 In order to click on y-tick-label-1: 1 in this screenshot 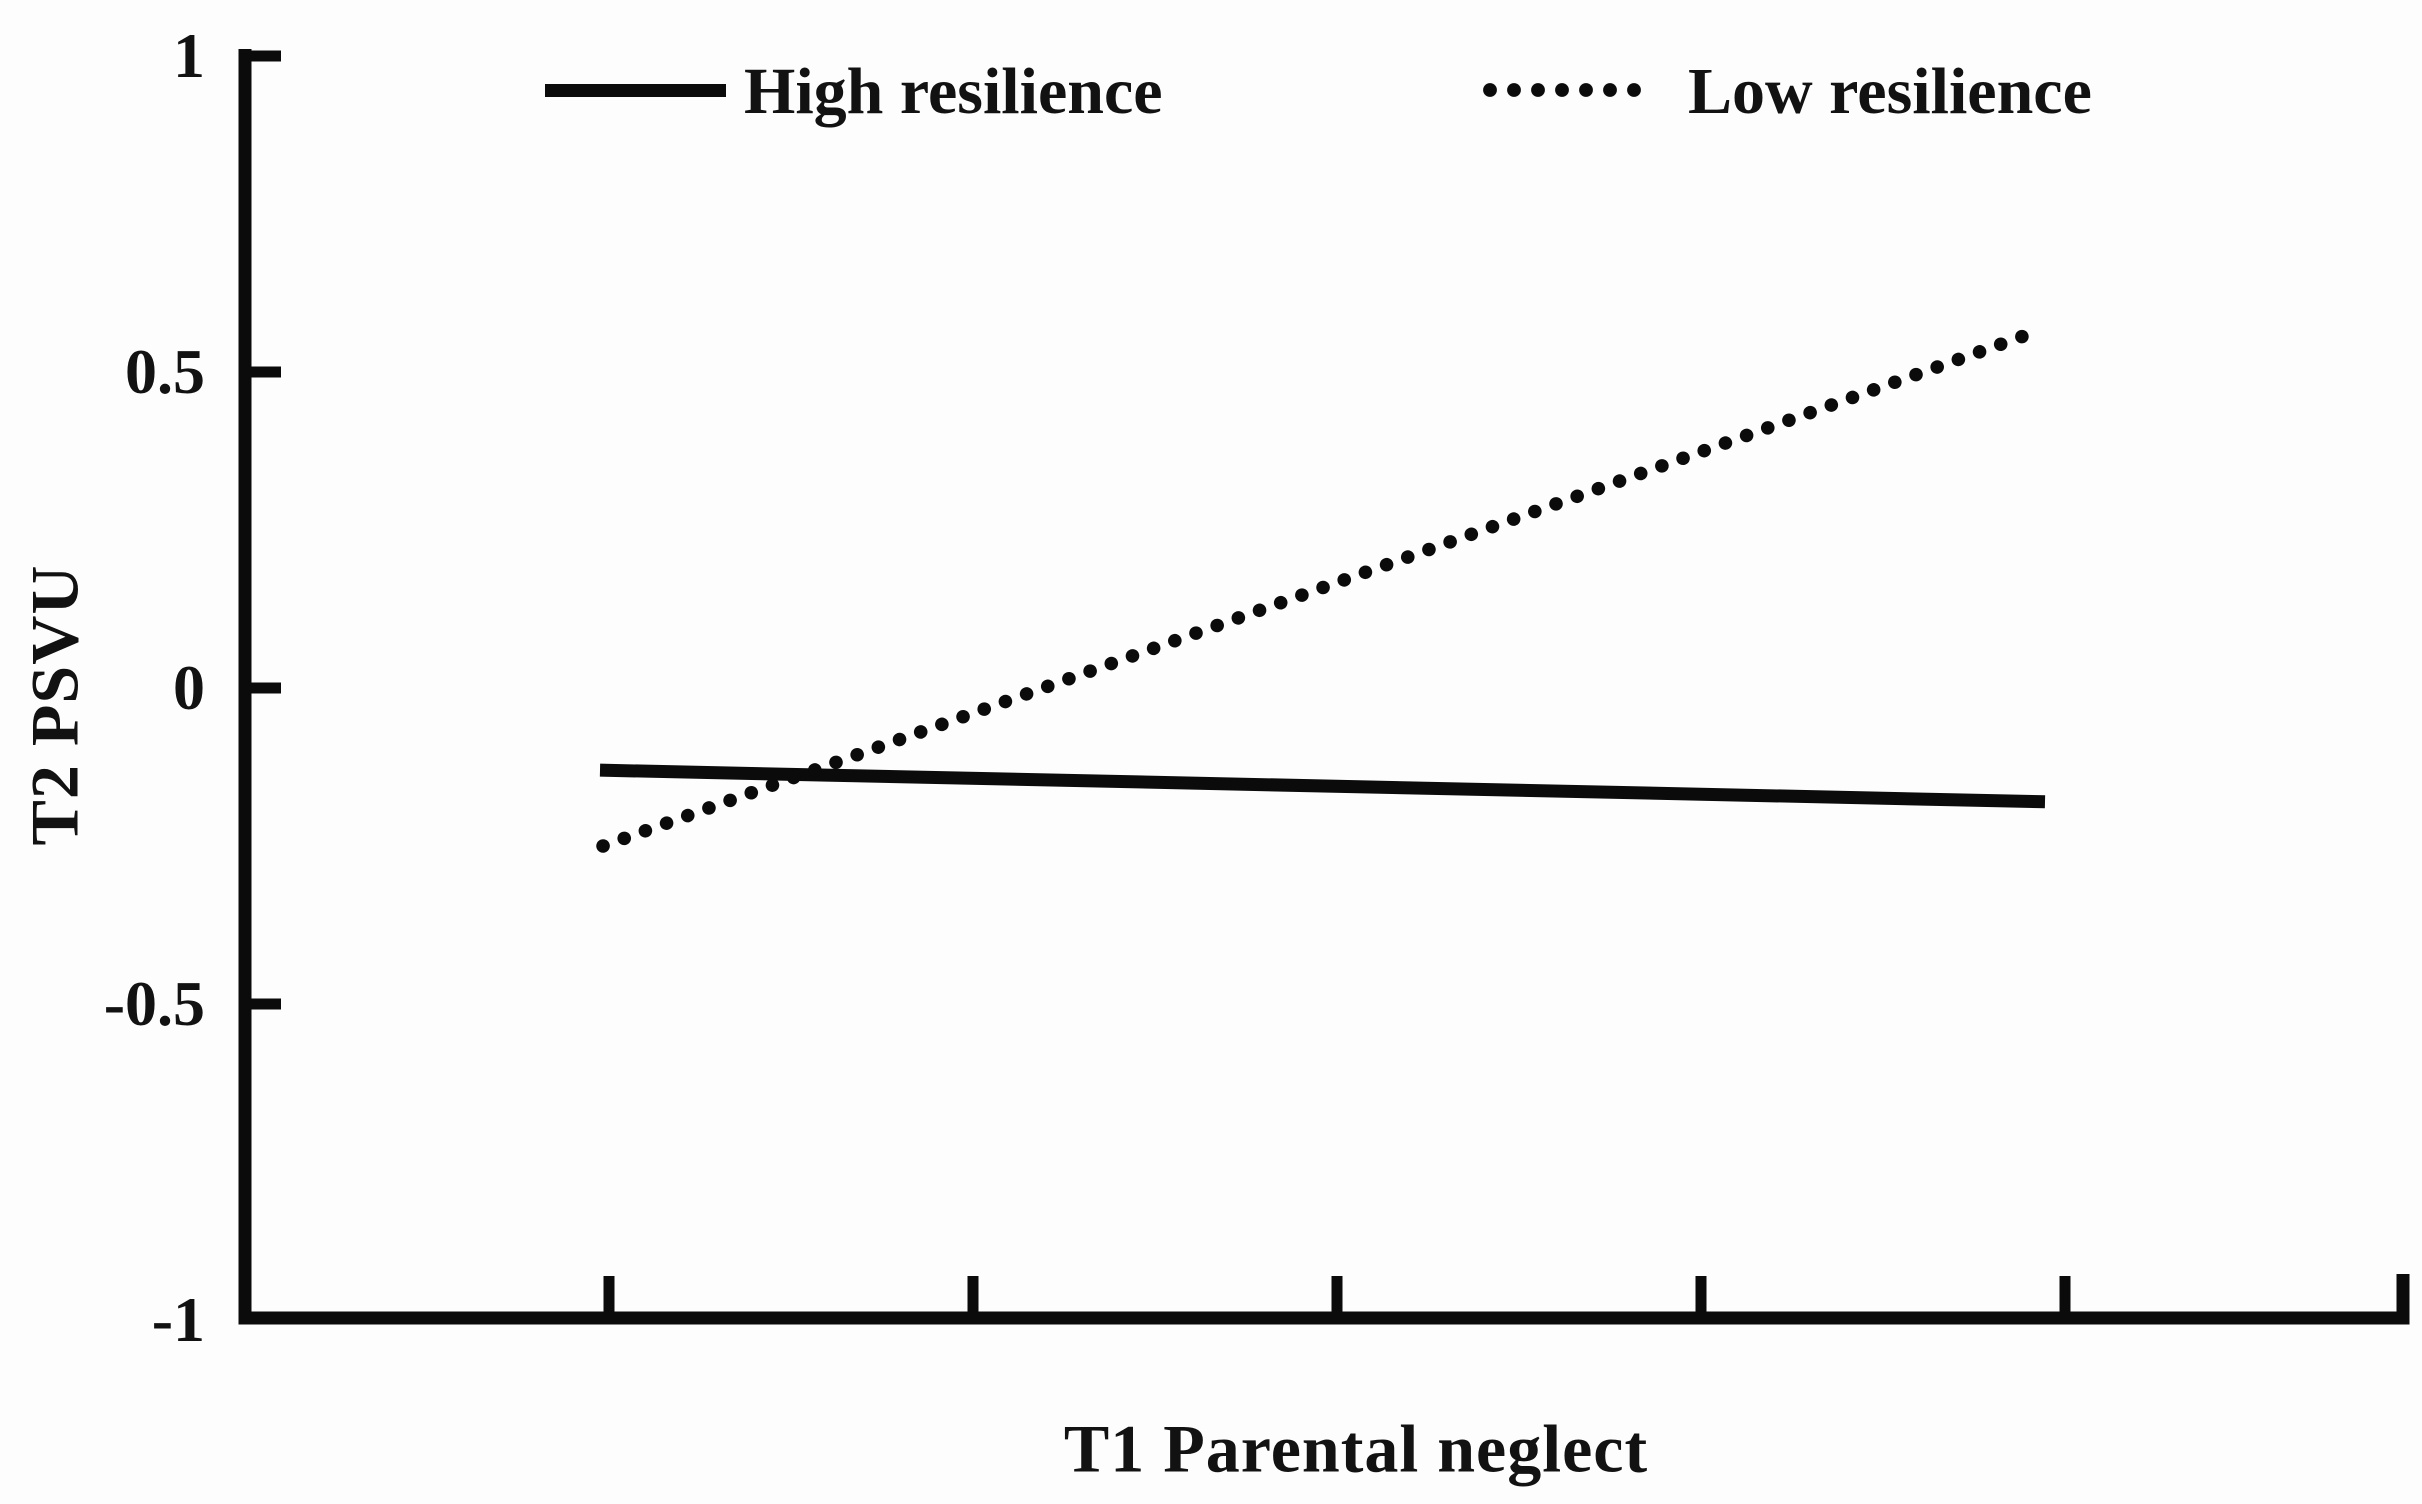, I will do `click(189, 55)`.